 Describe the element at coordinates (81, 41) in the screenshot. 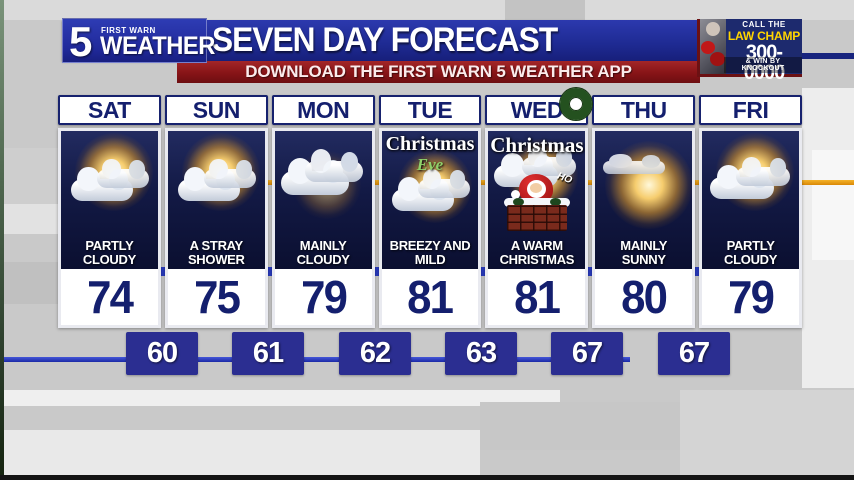

I see `station-channel-number: 5` at that location.